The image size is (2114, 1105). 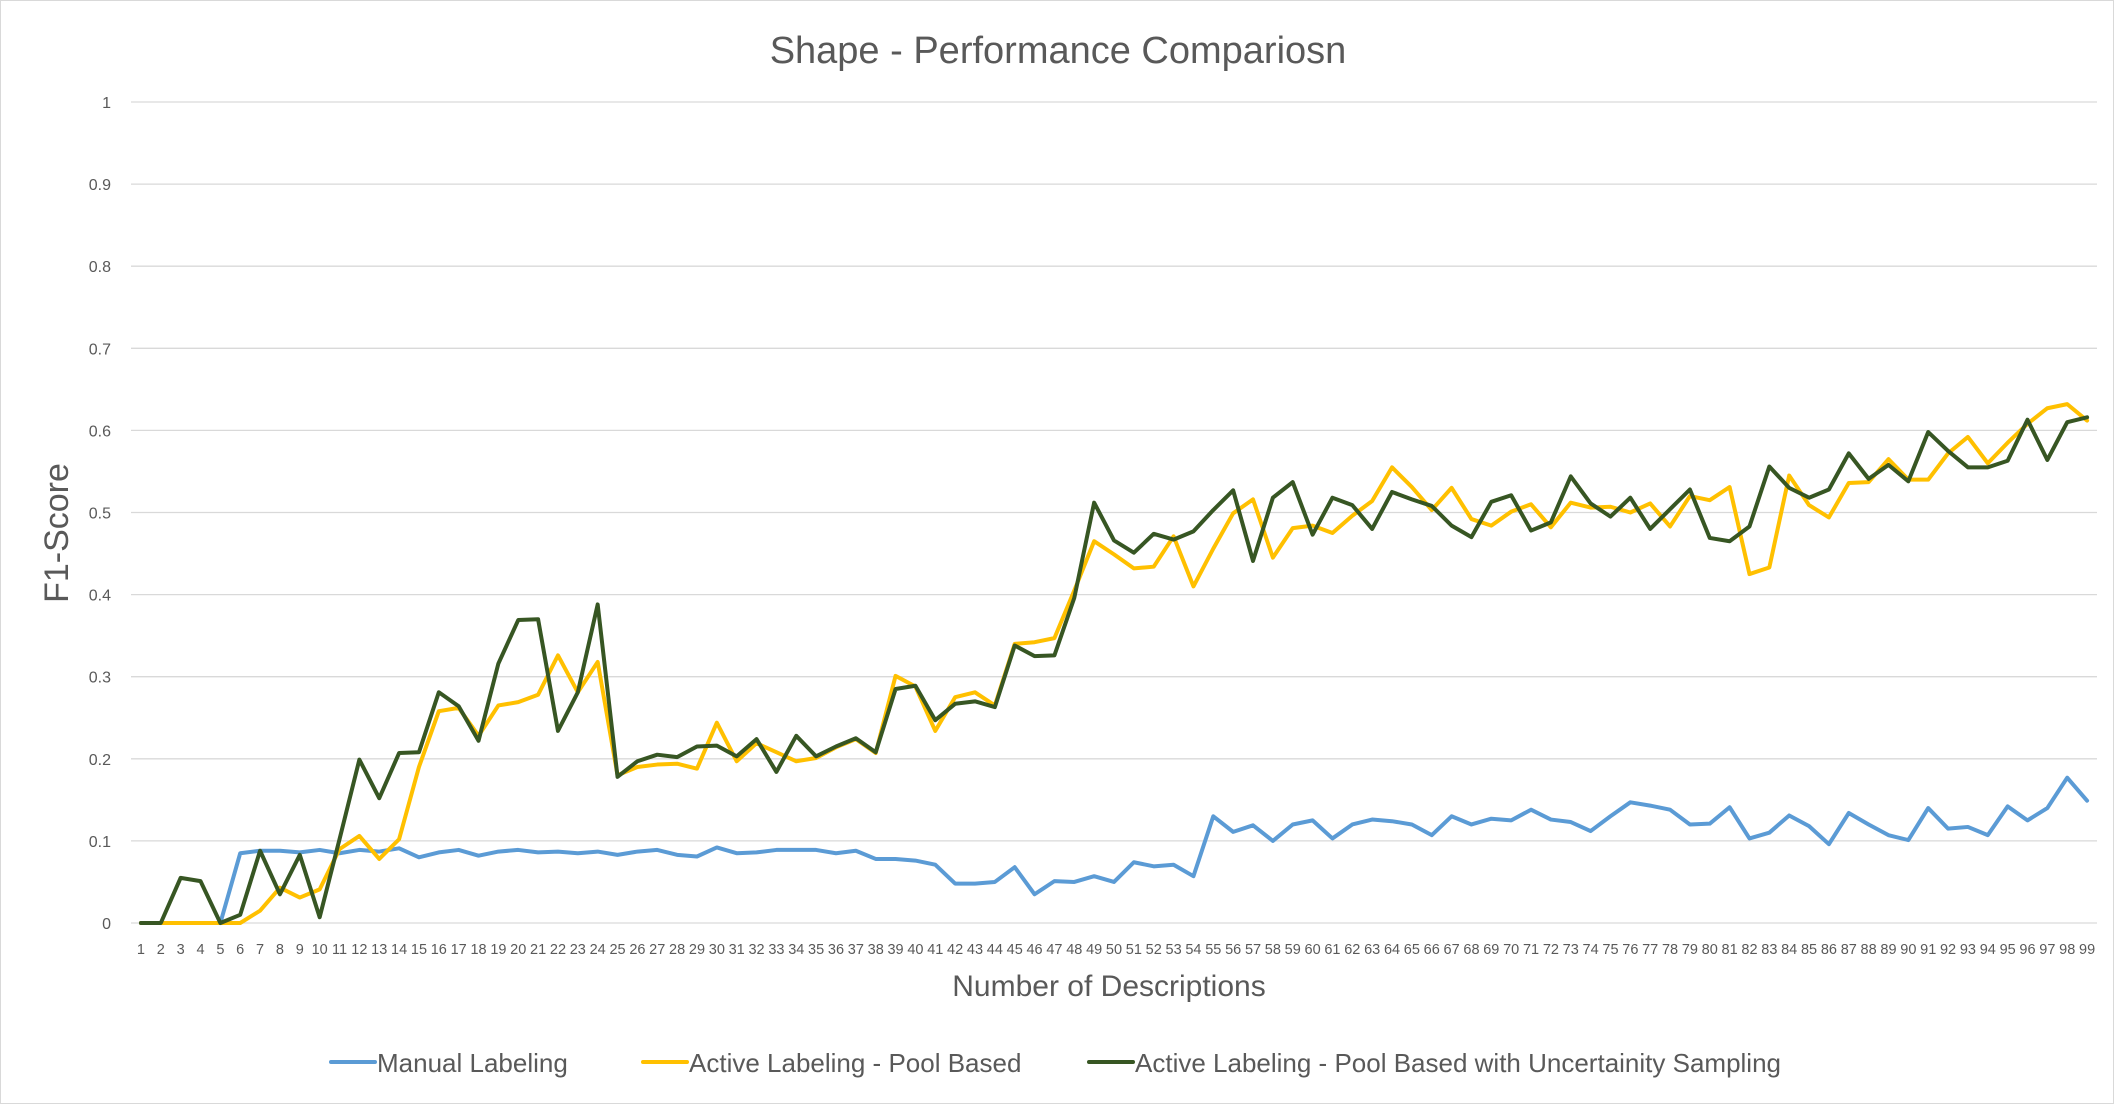 I want to click on legend-label-1: Manual Labeling, so click(x=472, y=1063).